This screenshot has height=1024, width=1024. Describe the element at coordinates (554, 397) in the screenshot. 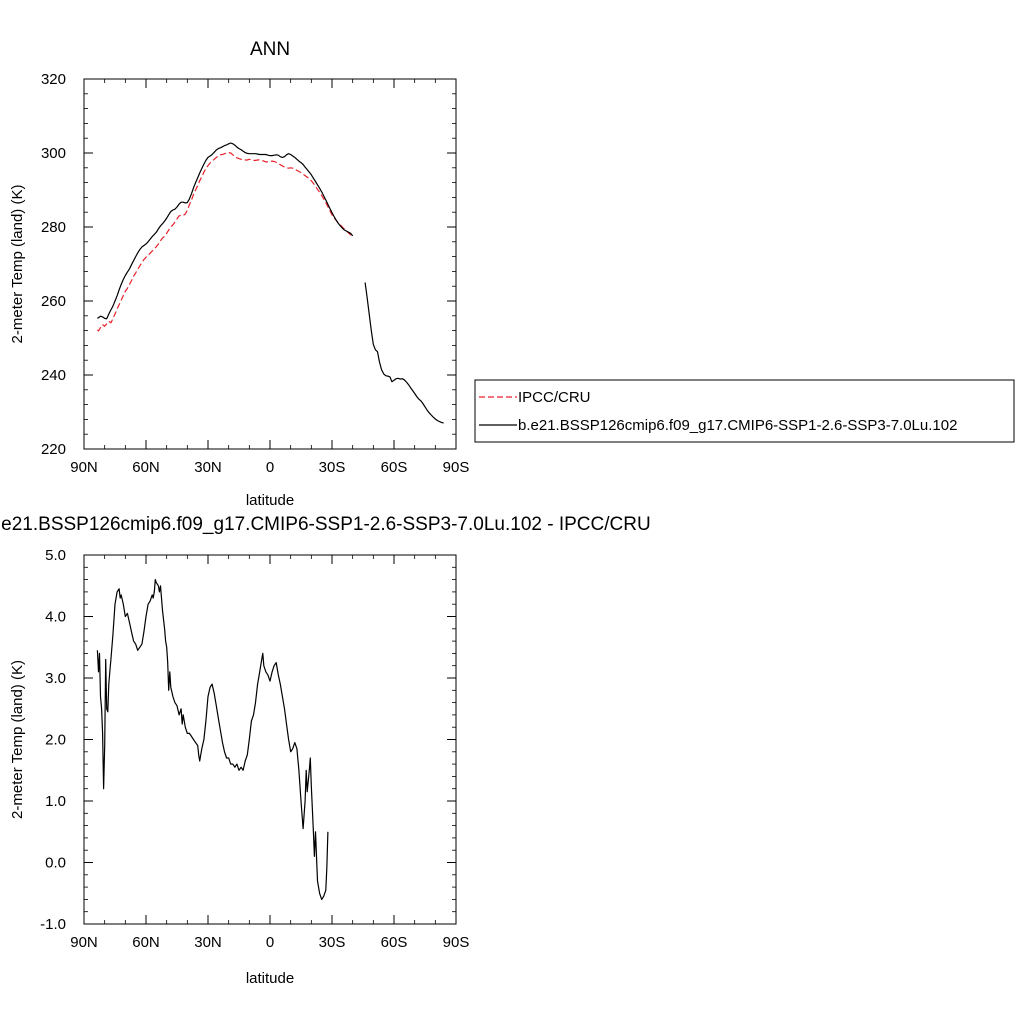

I see `legend-label: IPCC/CRU` at that location.